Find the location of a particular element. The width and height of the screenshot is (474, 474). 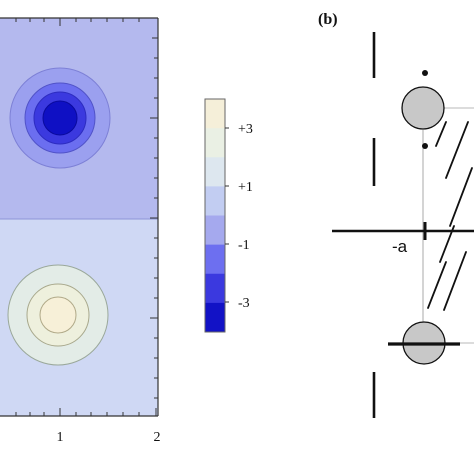

contour-bottom-rings is located at coordinates (58, 315).